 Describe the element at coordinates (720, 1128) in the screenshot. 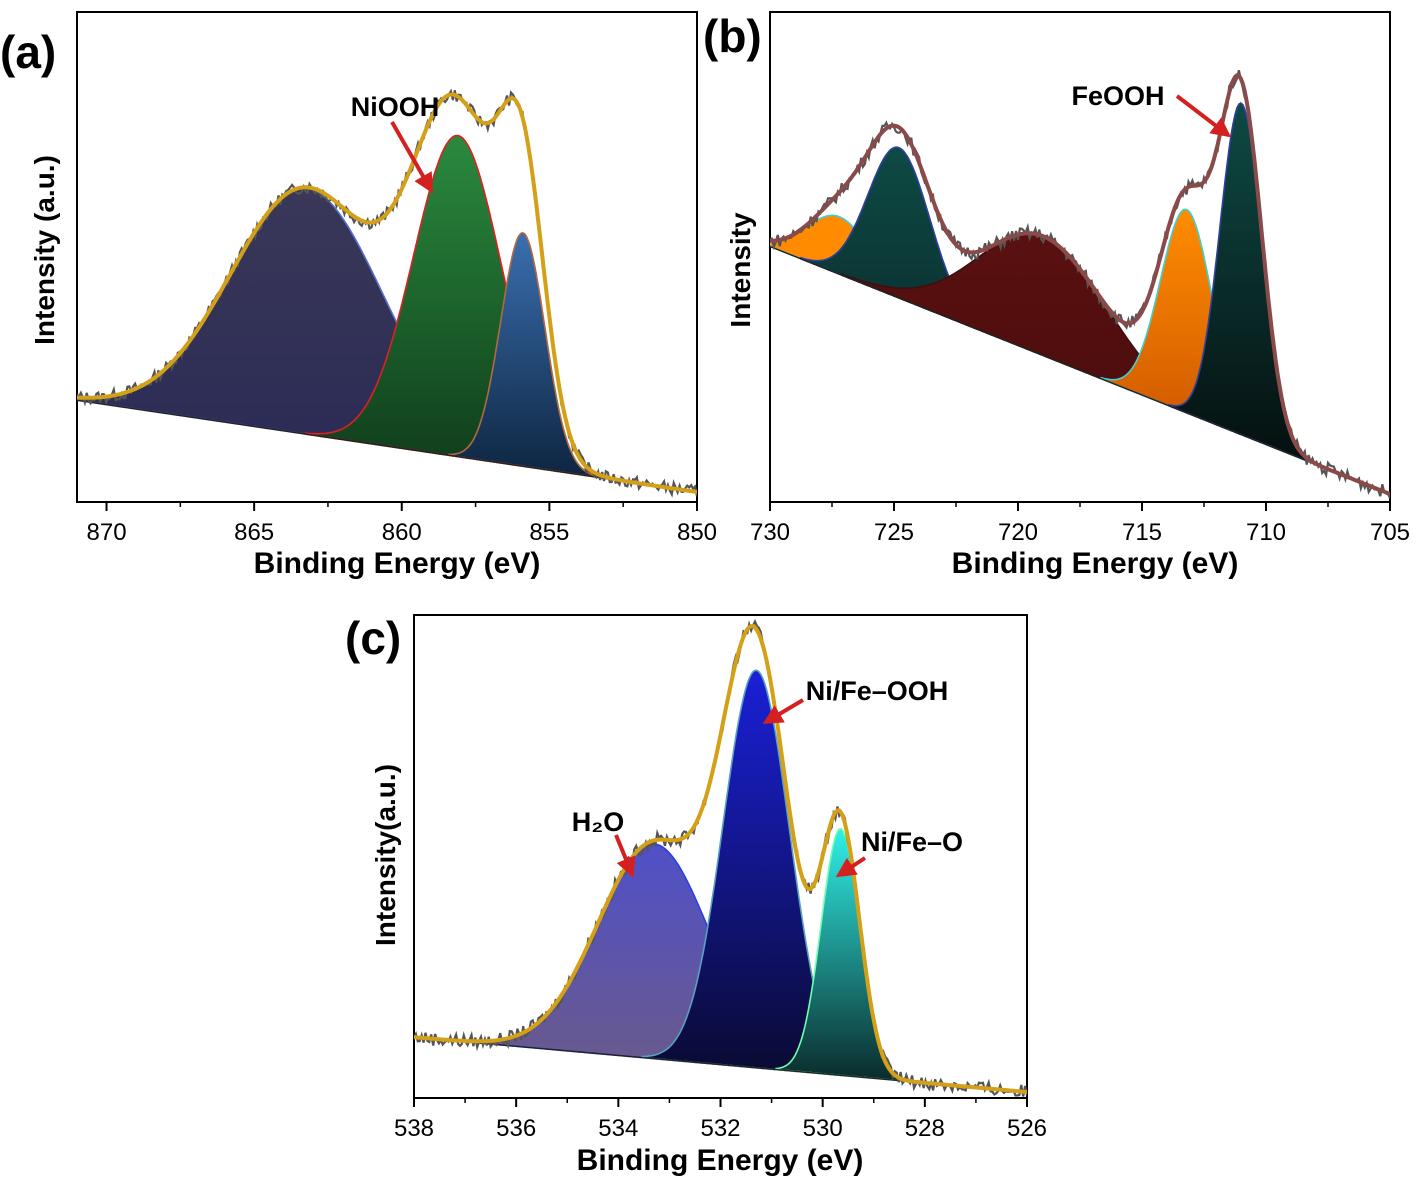

I see `x-tick-label: 532` at that location.